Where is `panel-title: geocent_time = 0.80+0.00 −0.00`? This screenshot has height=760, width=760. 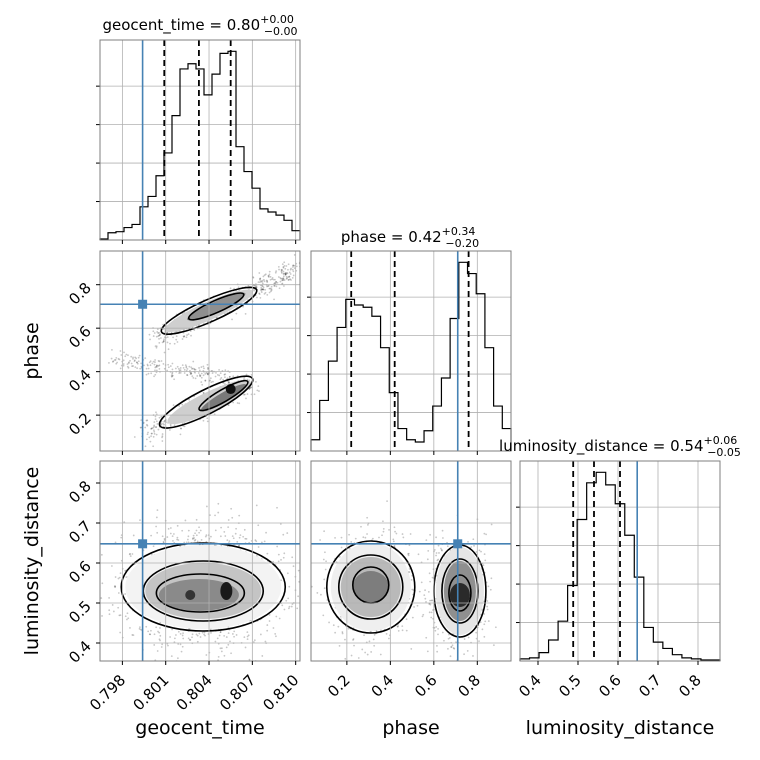
panel-title: geocent_time = 0.80+0.00 −0.00 is located at coordinates (199, 25).